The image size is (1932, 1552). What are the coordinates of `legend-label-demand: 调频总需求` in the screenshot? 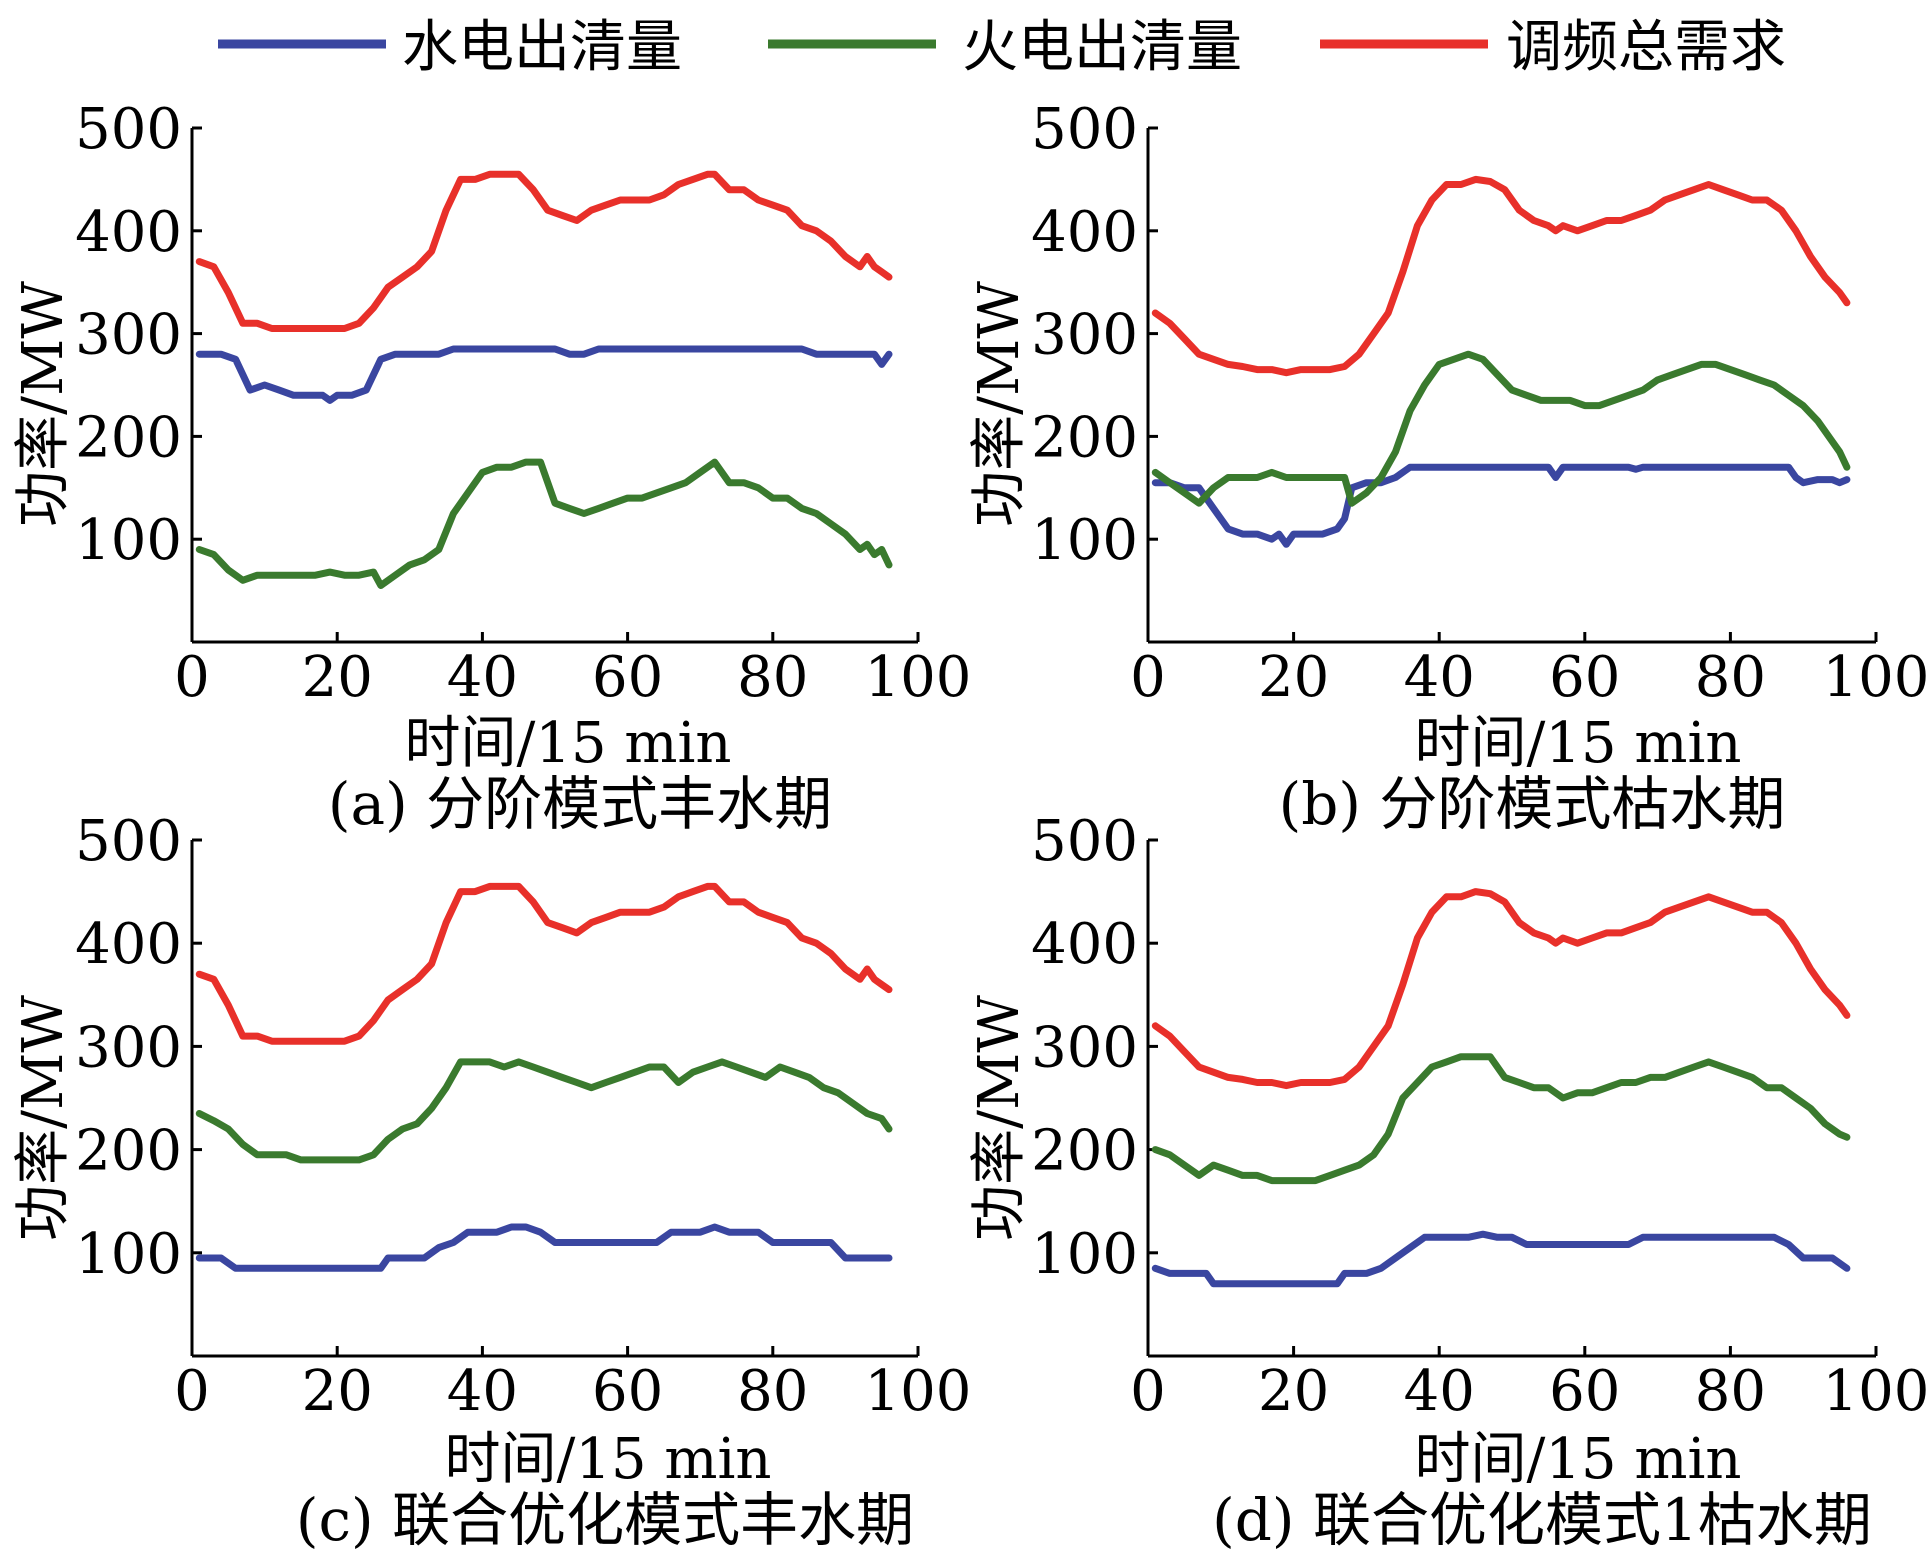 It's located at (1646, 47).